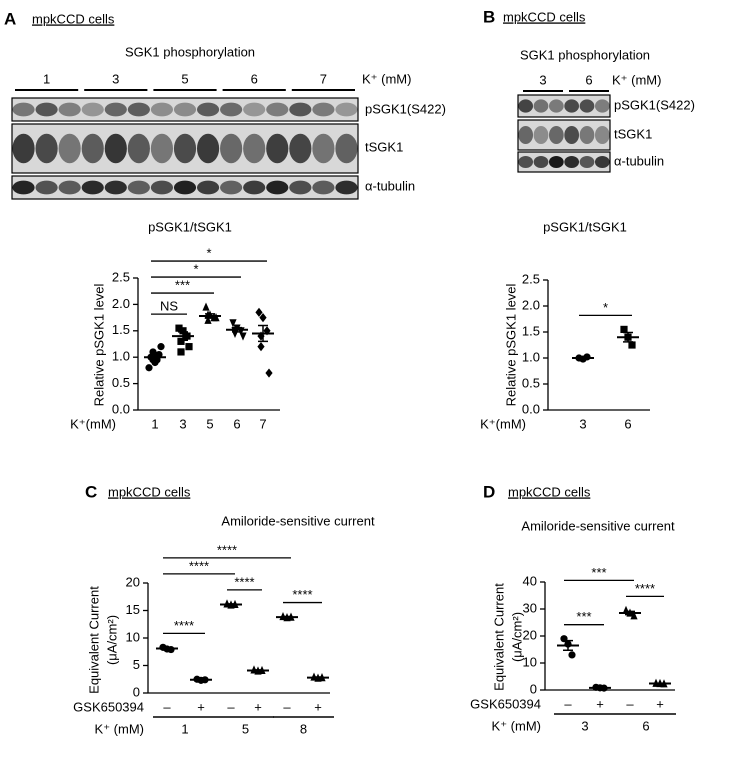  What do you see at coordinates (169, 306) in the screenshot?
I see `significance-label: NS` at bounding box center [169, 306].